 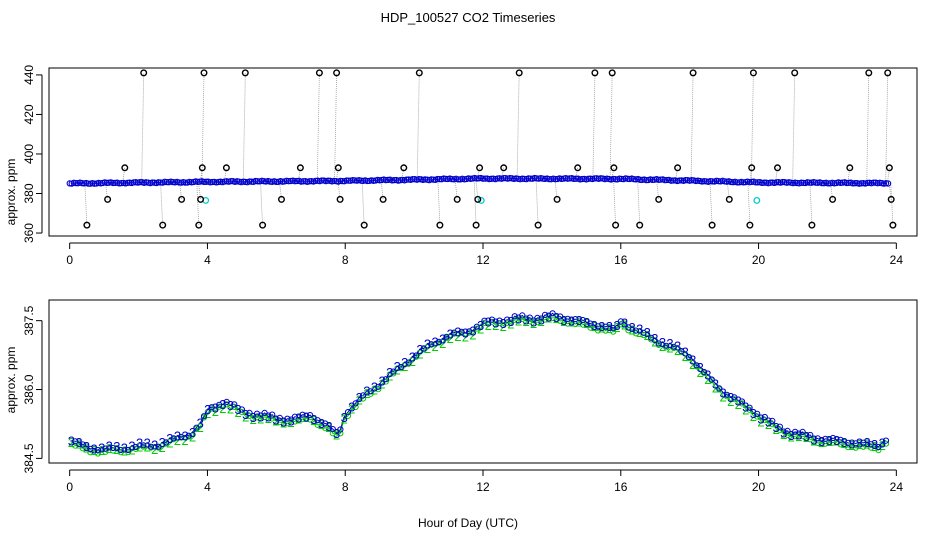 What do you see at coordinates (897, 487) in the screenshot?
I see `x-tick-label: 24` at bounding box center [897, 487].